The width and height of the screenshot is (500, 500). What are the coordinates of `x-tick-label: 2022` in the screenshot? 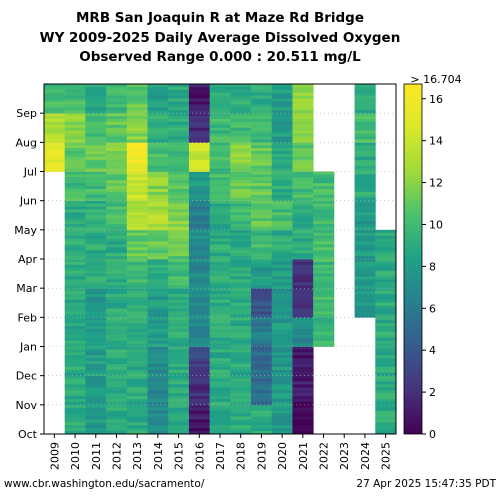 It's located at (324, 456).